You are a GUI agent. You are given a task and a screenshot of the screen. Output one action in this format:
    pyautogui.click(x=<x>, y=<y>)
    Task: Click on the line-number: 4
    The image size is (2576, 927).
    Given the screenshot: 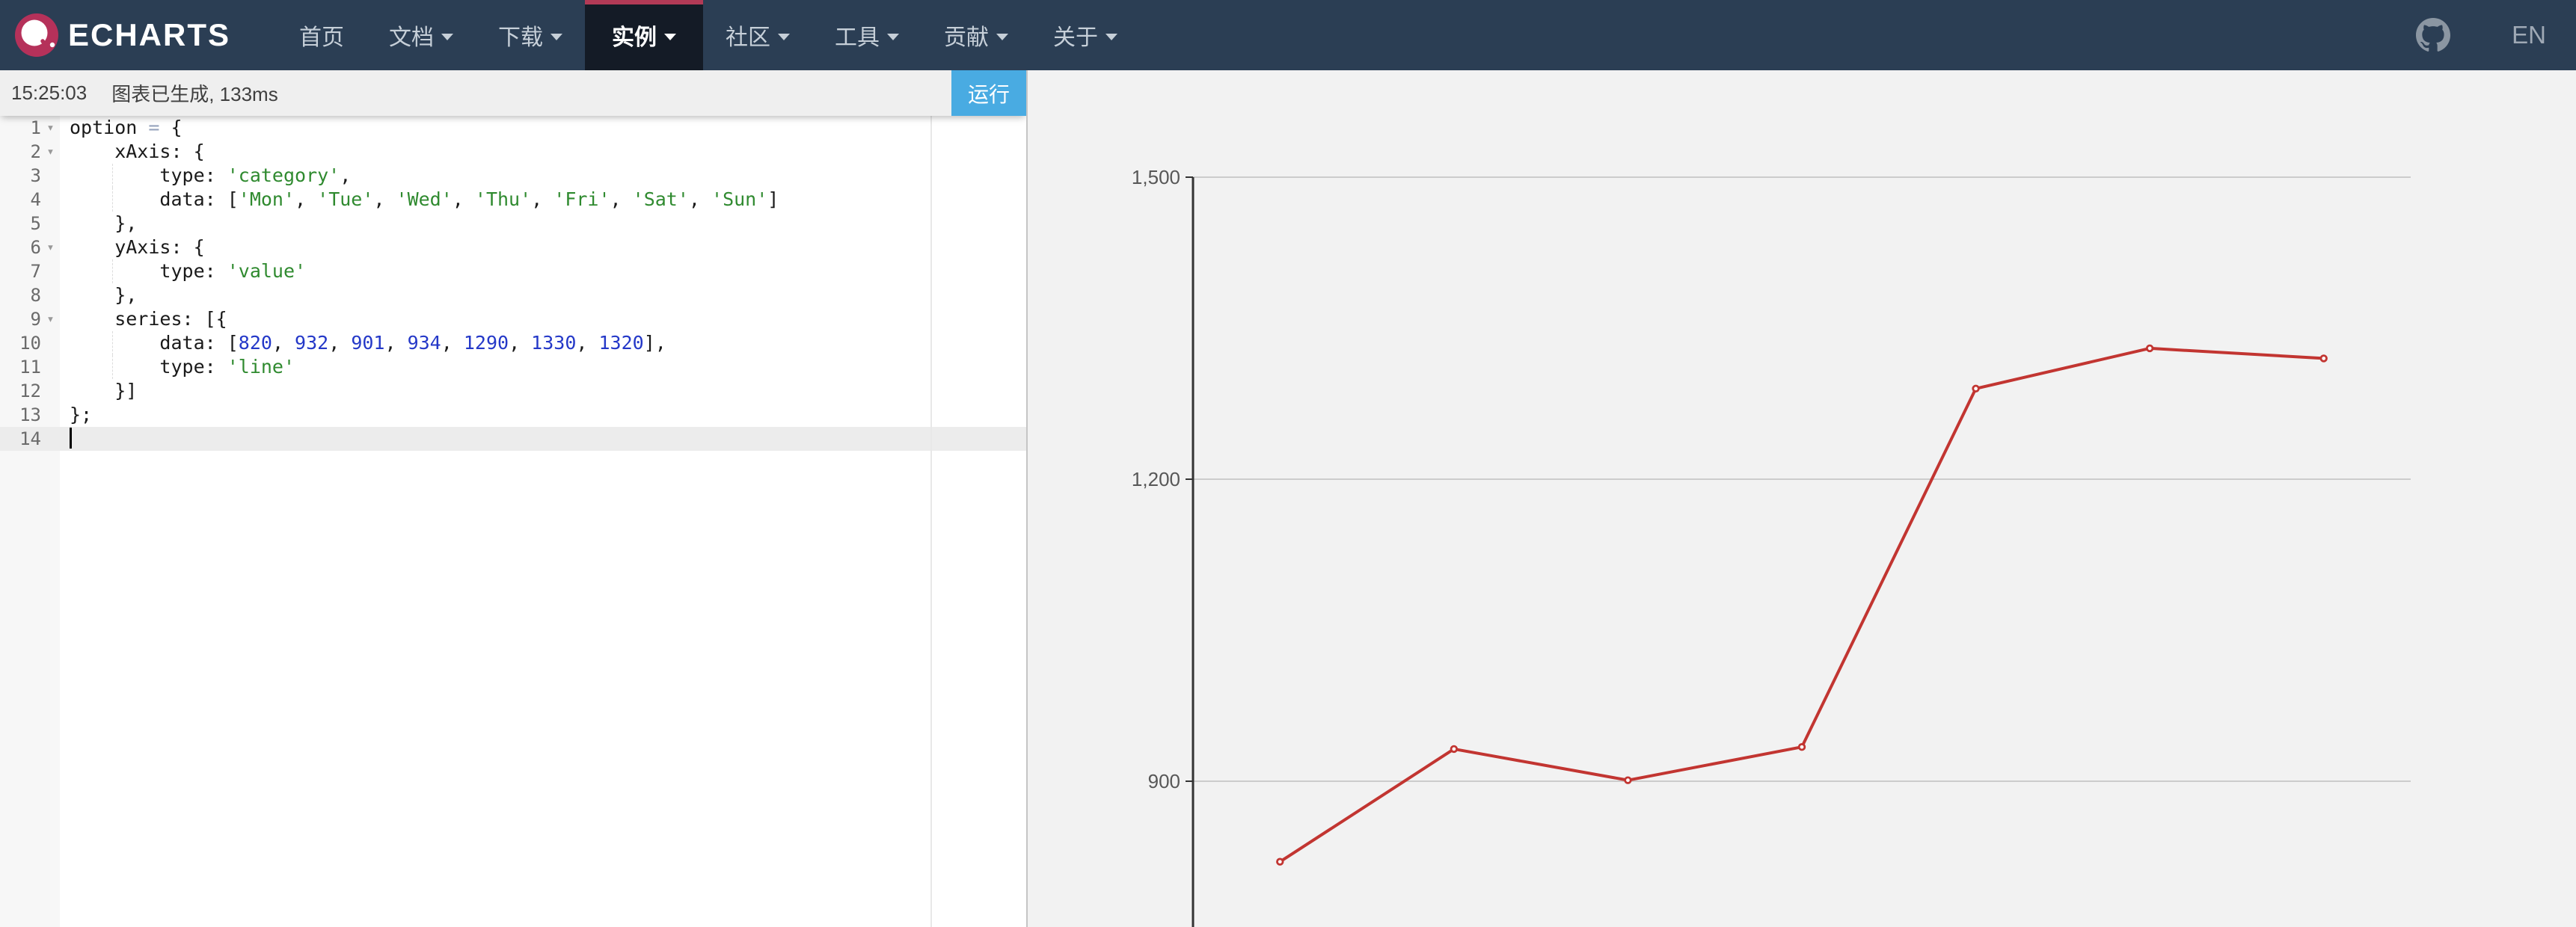 What is the action you would take?
    pyautogui.click(x=35, y=199)
    